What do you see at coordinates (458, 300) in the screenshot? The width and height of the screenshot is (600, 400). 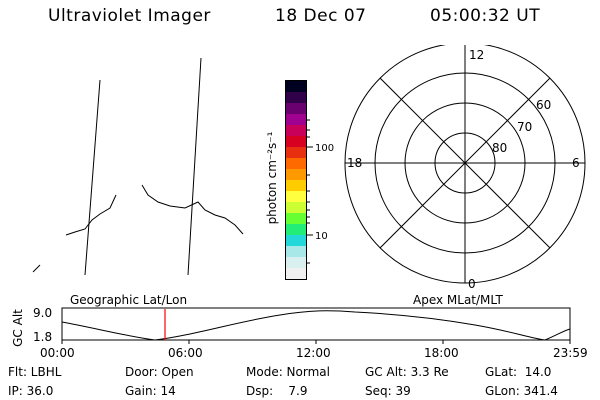 I see `apex-label: Apex MLat/MLT` at bounding box center [458, 300].